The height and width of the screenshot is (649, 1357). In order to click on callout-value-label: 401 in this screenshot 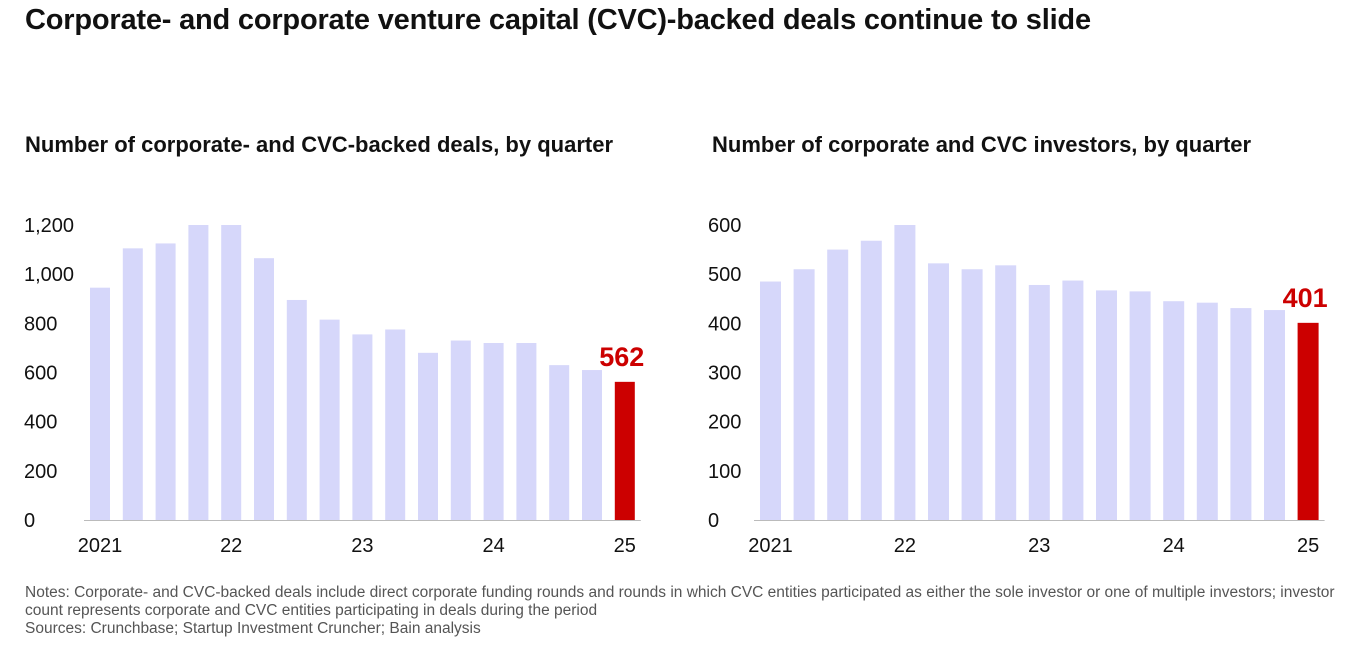, I will do `click(1305, 298)`.